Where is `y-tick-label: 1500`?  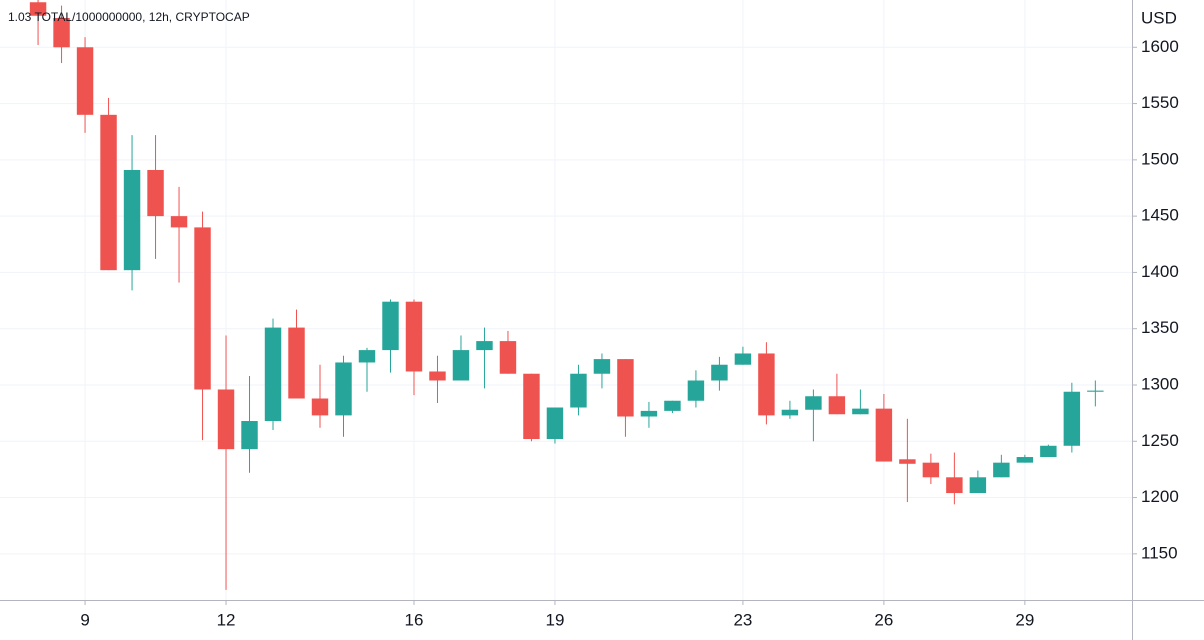 y-tick-label: 1500 is located at coordinates (1160, 158).